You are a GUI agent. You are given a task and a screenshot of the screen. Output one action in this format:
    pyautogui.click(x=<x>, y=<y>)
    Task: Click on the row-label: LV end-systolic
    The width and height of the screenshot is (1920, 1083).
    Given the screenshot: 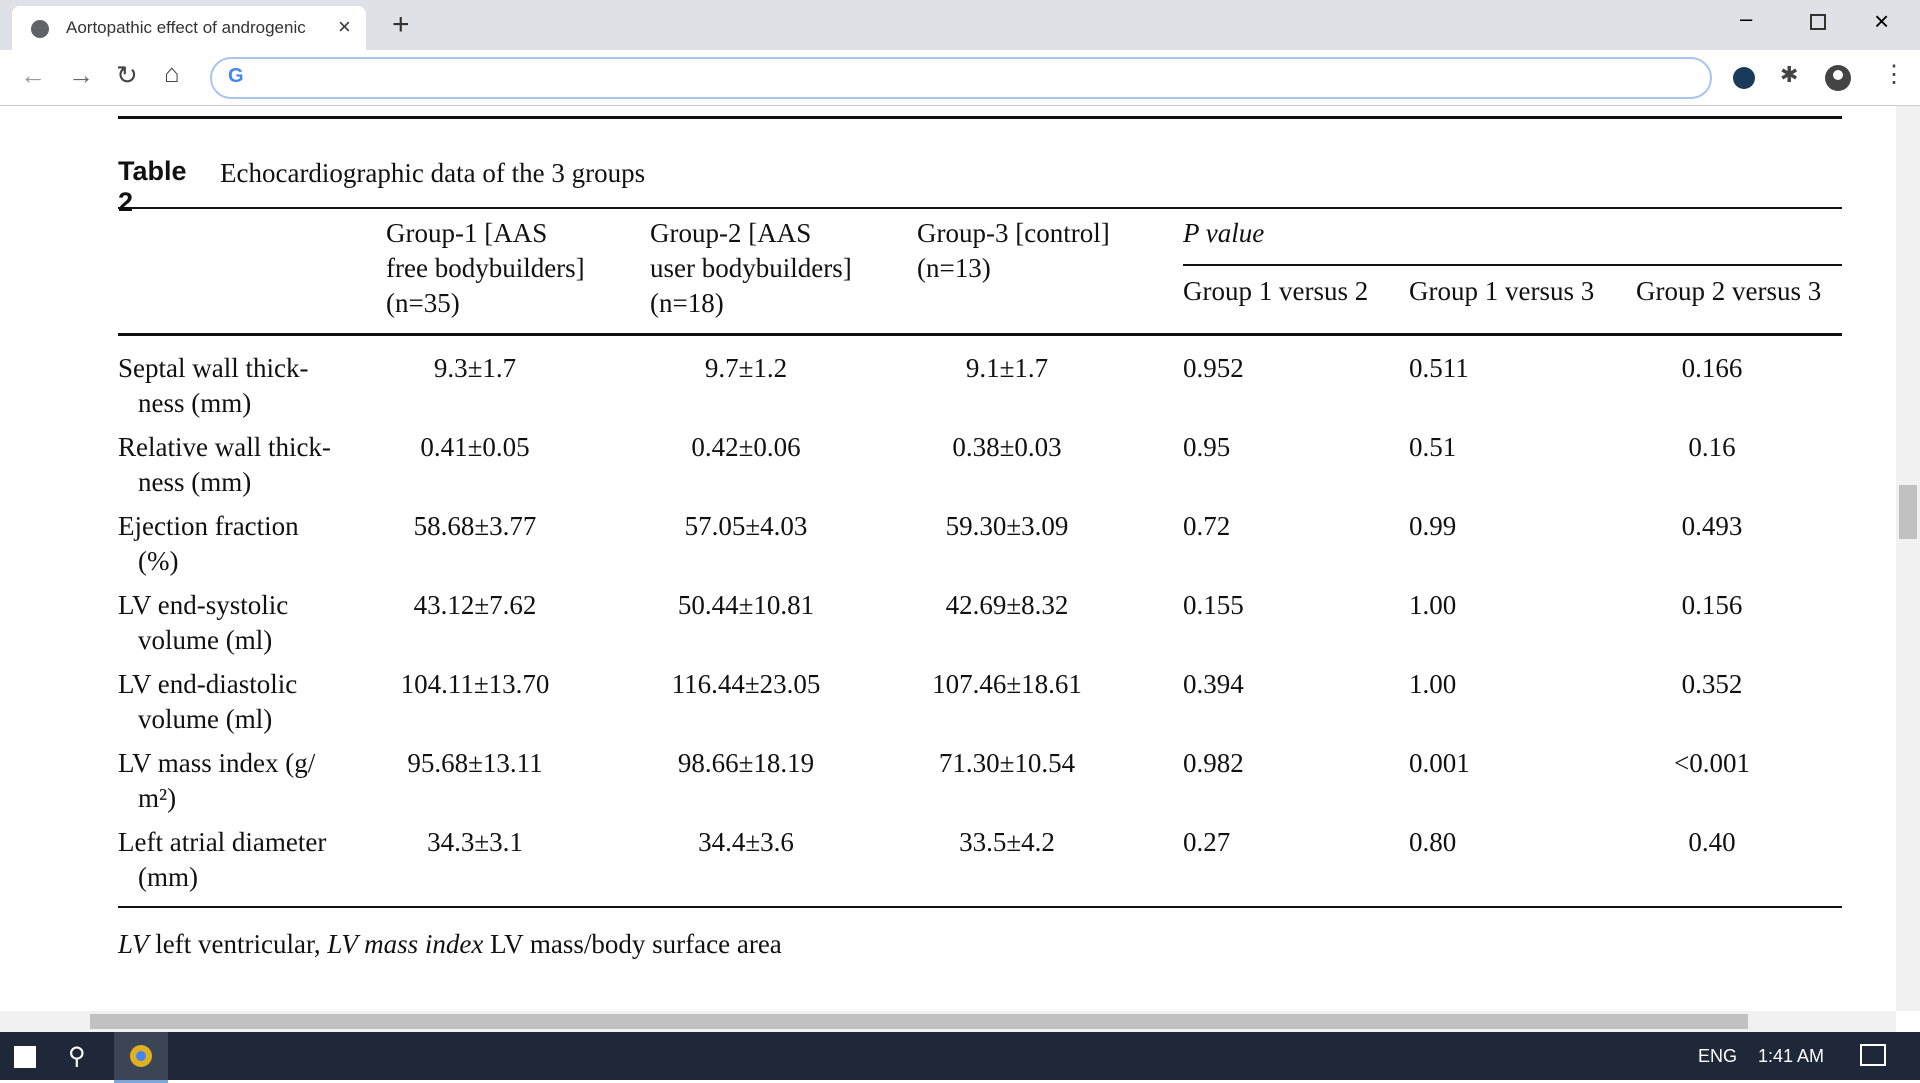 What is the action you would take?
    pyautogui.click(x=203, y=605)
    